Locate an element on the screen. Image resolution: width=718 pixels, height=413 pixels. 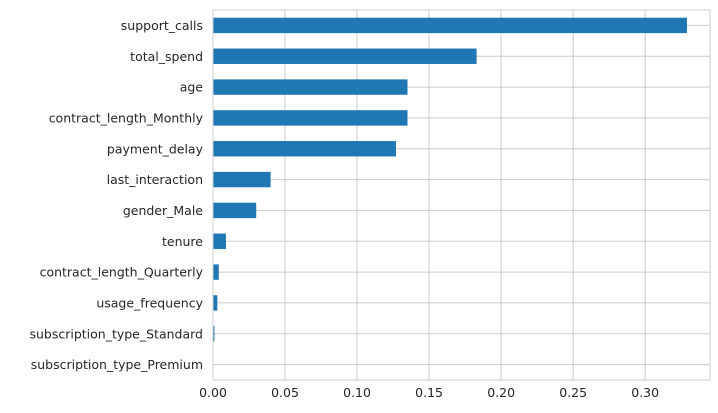
y-tick-label: tenure is located at coordinates (182, 241).